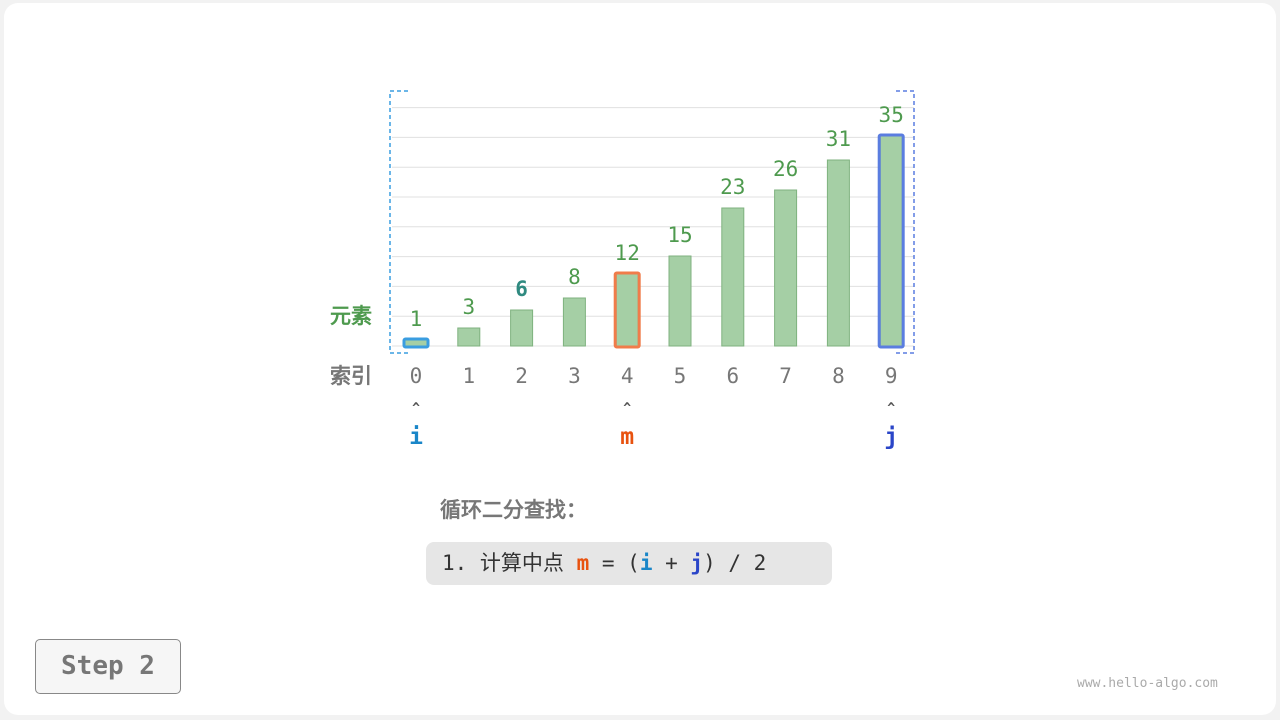 The image size is (1280, 720). Describe the element at coordinates (732, 376) in the screenshot. I see `index-label: 6` at that location.